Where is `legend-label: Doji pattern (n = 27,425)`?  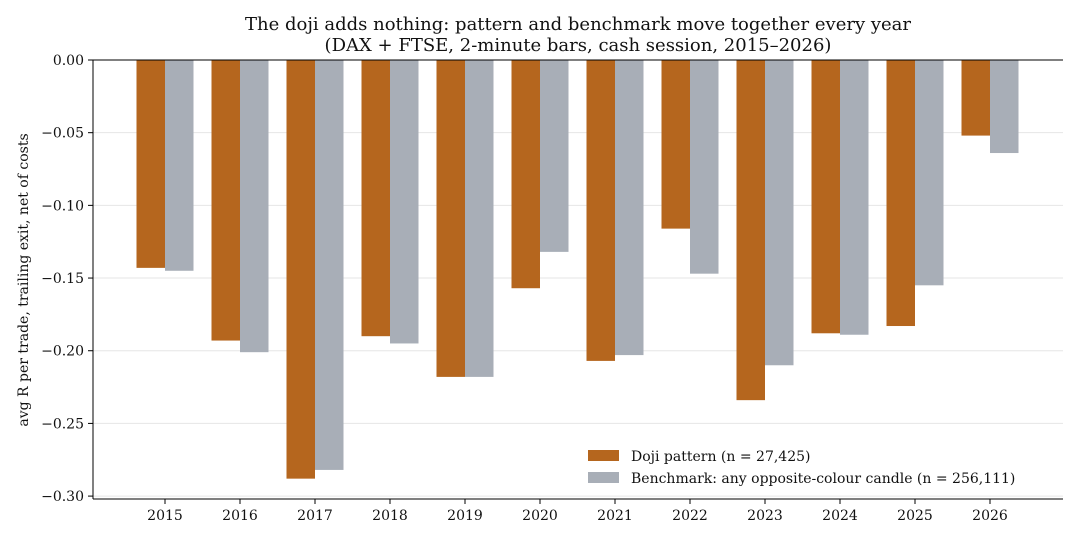
legend-label: Doji pattern (n = 27,425) is located at coordinates (720, 457).